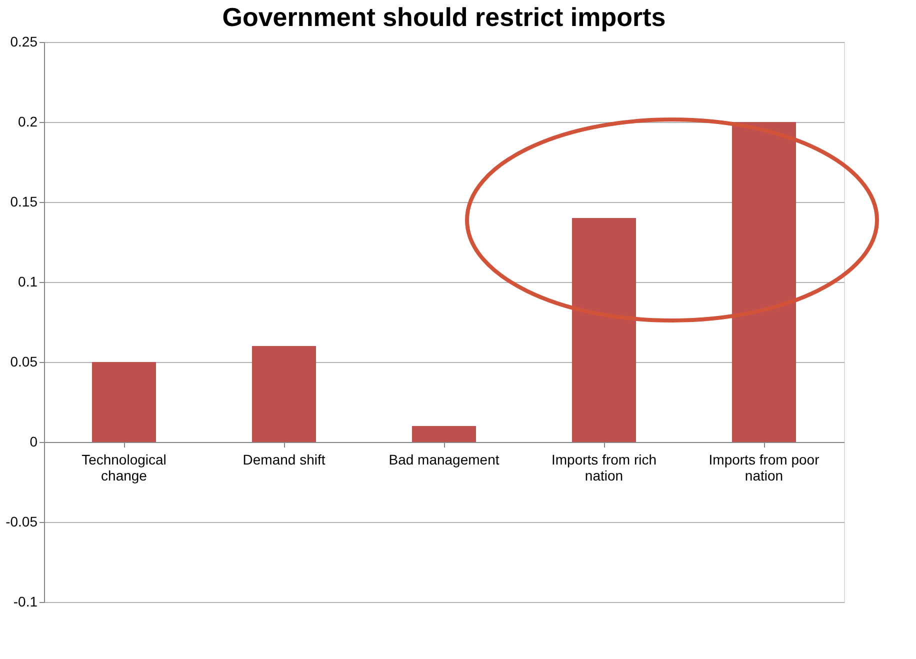 This screenshot has width=916, height=659. Describe the element at coordinates (24, 202) in the screenshot. I see `y-tick-label: 0.15` at that location.